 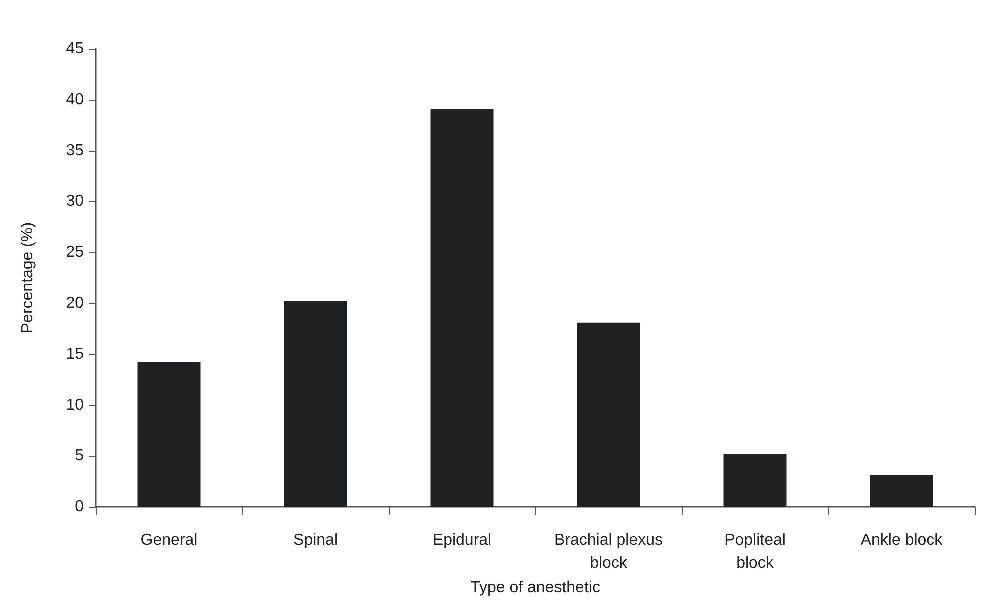 What do you see at coordinates (755, 552) in the screenshot?
I see `x-tick-label: Popliteal block` at bounding box center [755, 552].